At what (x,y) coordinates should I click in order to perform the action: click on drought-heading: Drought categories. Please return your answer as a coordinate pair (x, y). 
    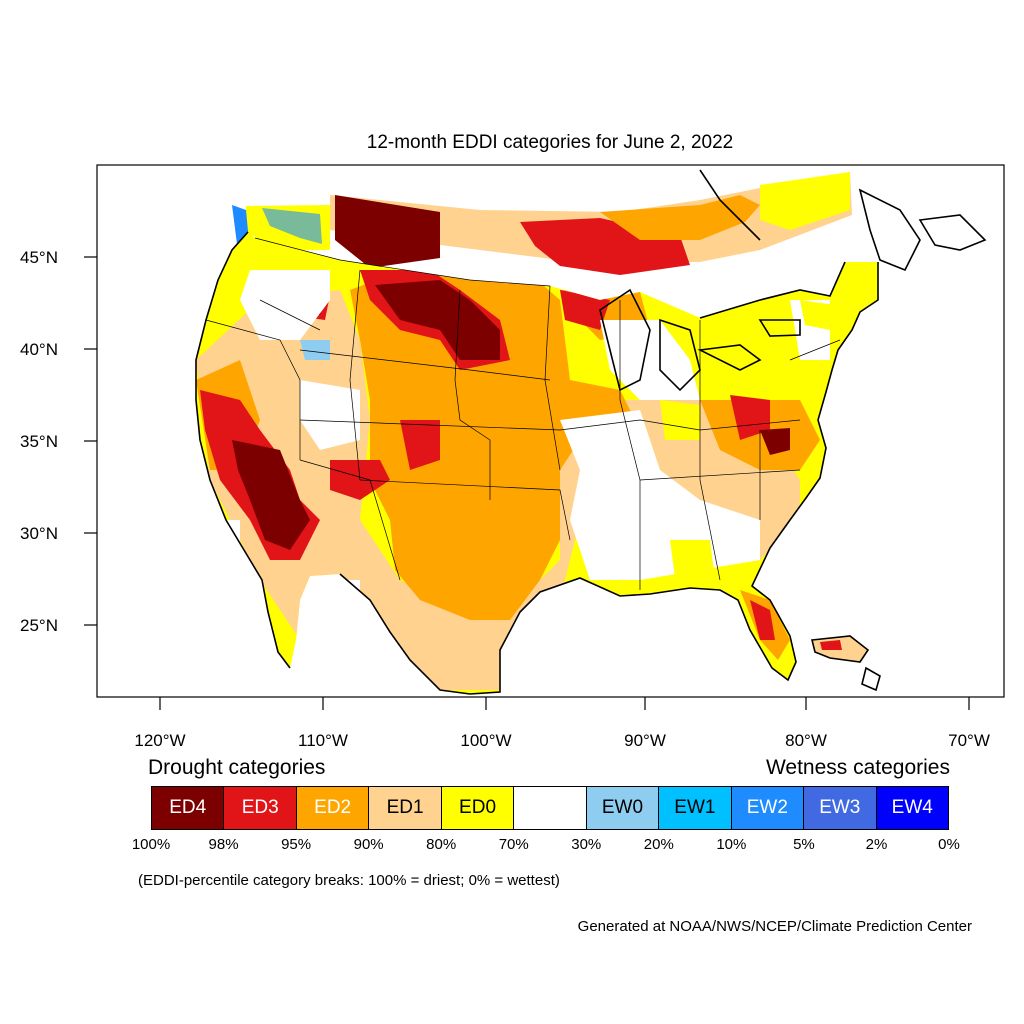
    Looking at the image, I should click on (237, 767).